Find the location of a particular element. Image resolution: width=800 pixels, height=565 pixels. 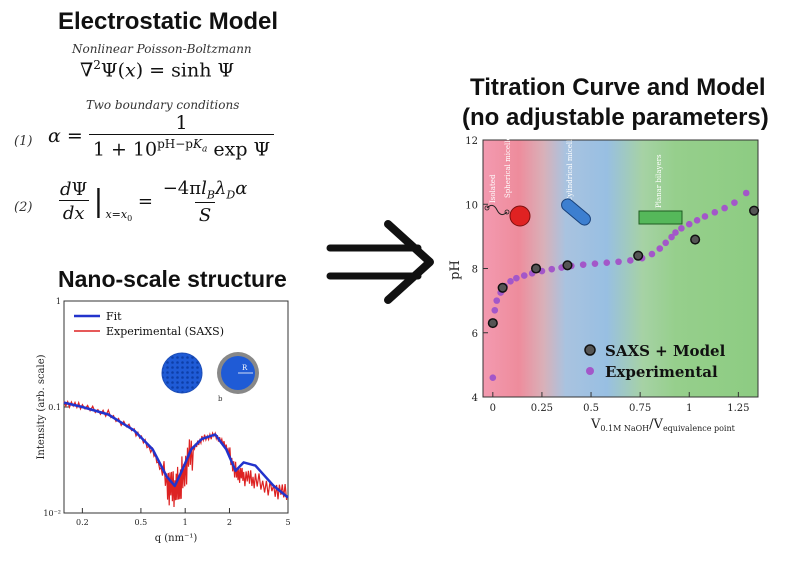

titration-legend: SAXS + Model Experimental is located at coordinates (655, 361).